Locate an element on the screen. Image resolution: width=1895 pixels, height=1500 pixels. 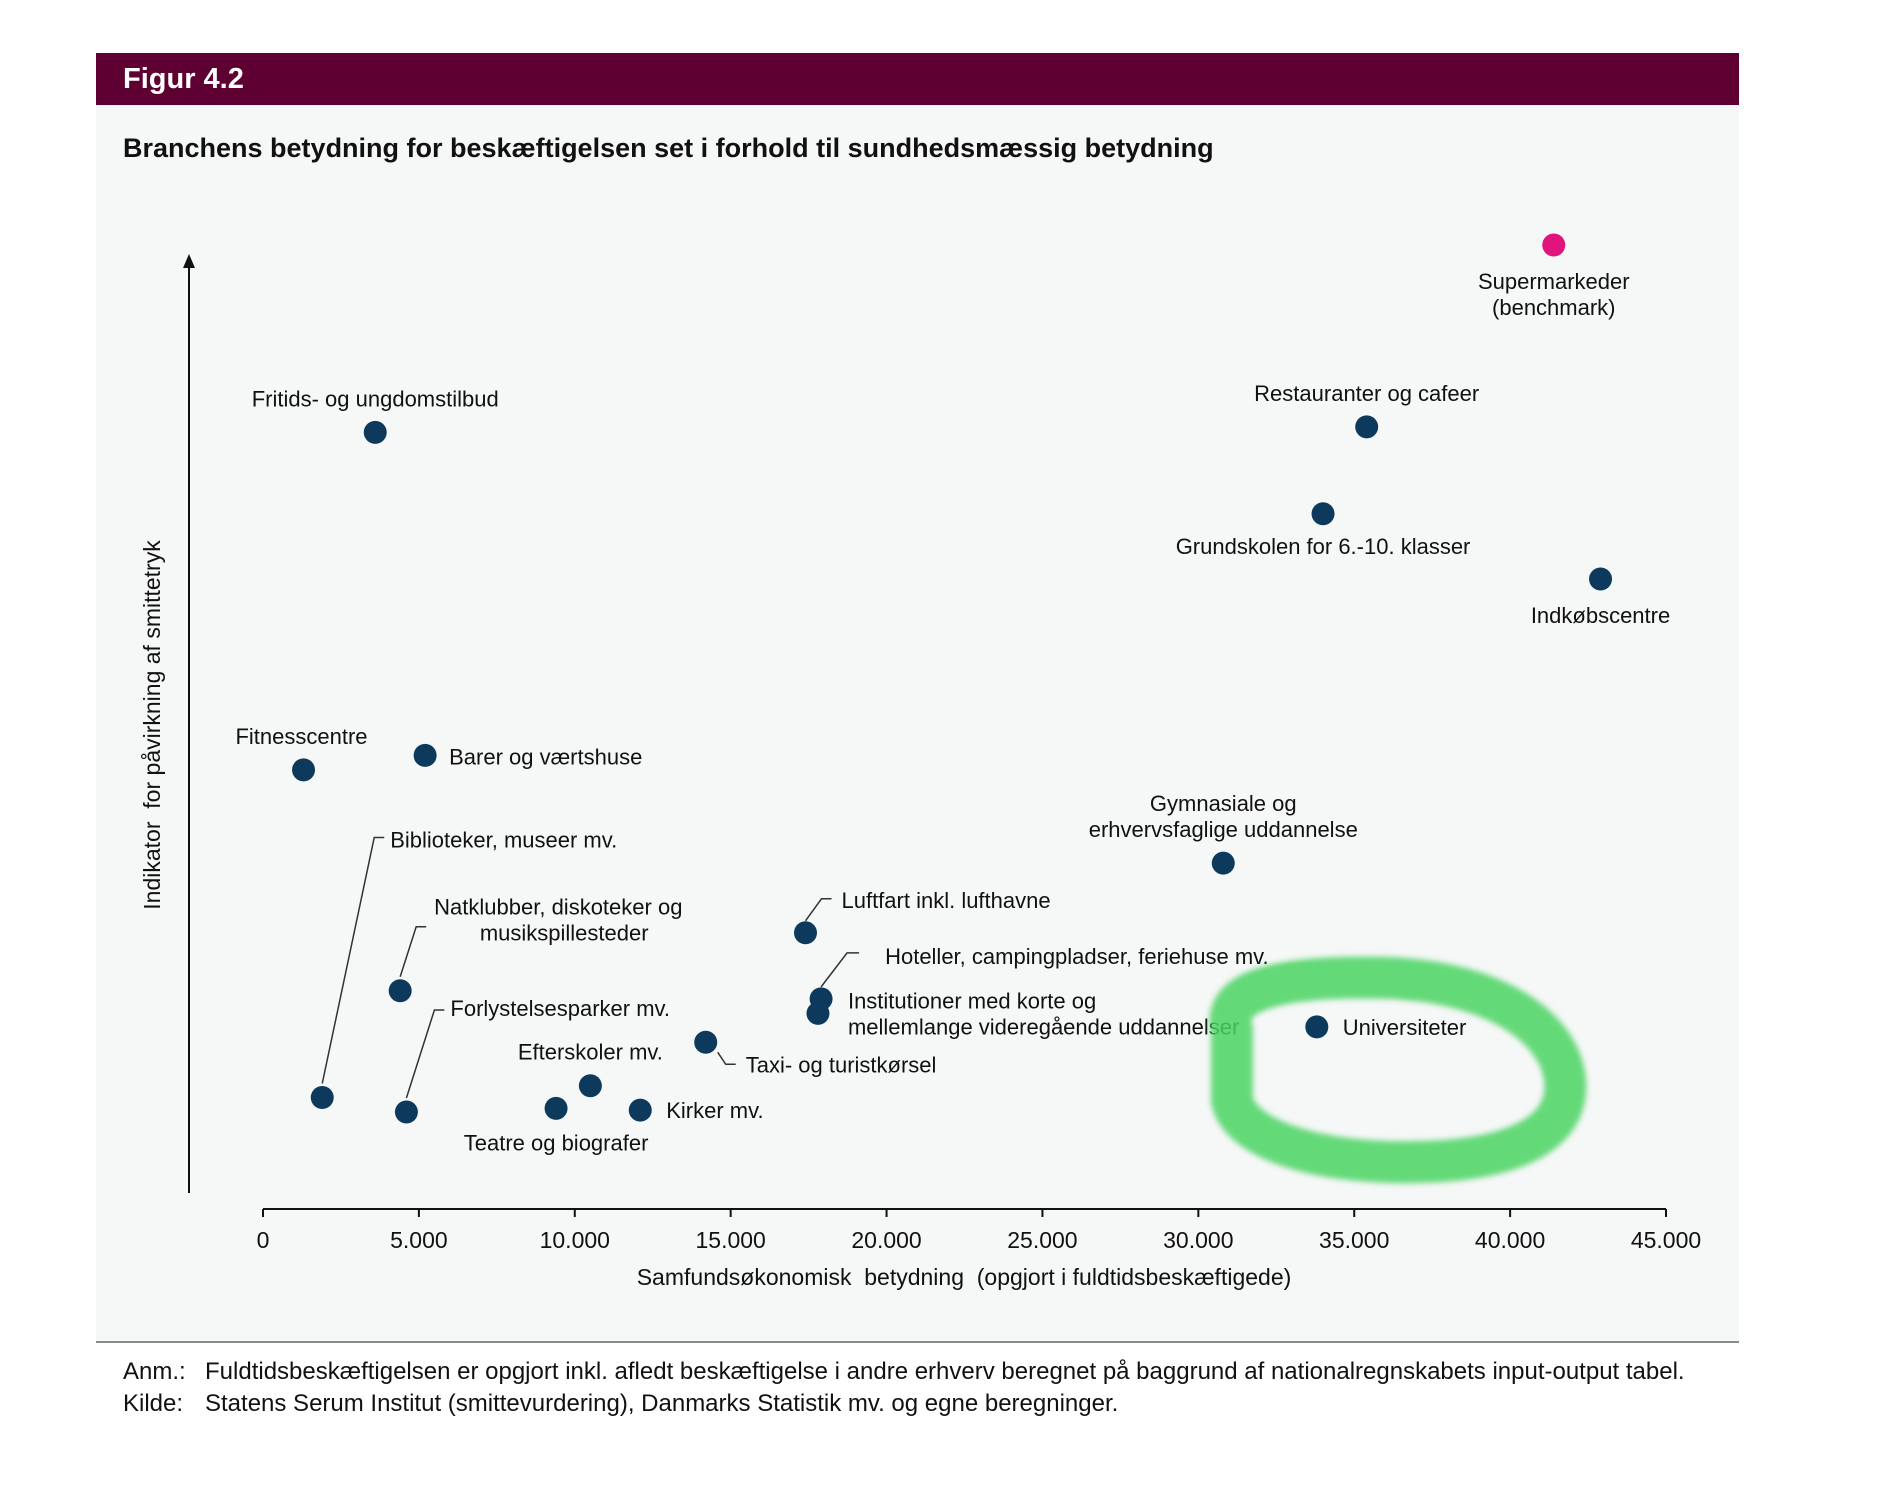
data-label: Efterskoler mv. is located at coordinates (590, 1052).